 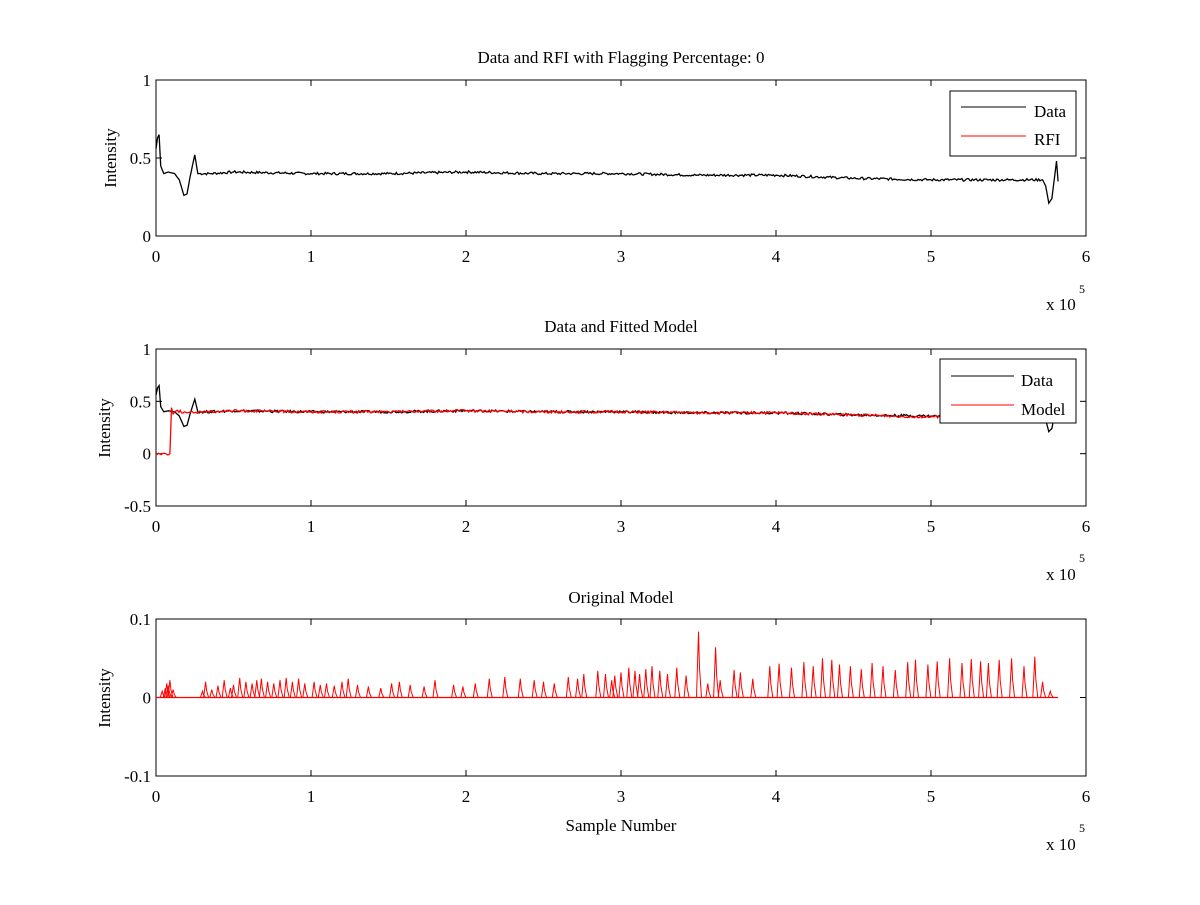 I want to click on y-tick-label: 1, so click(x=147, y=349).